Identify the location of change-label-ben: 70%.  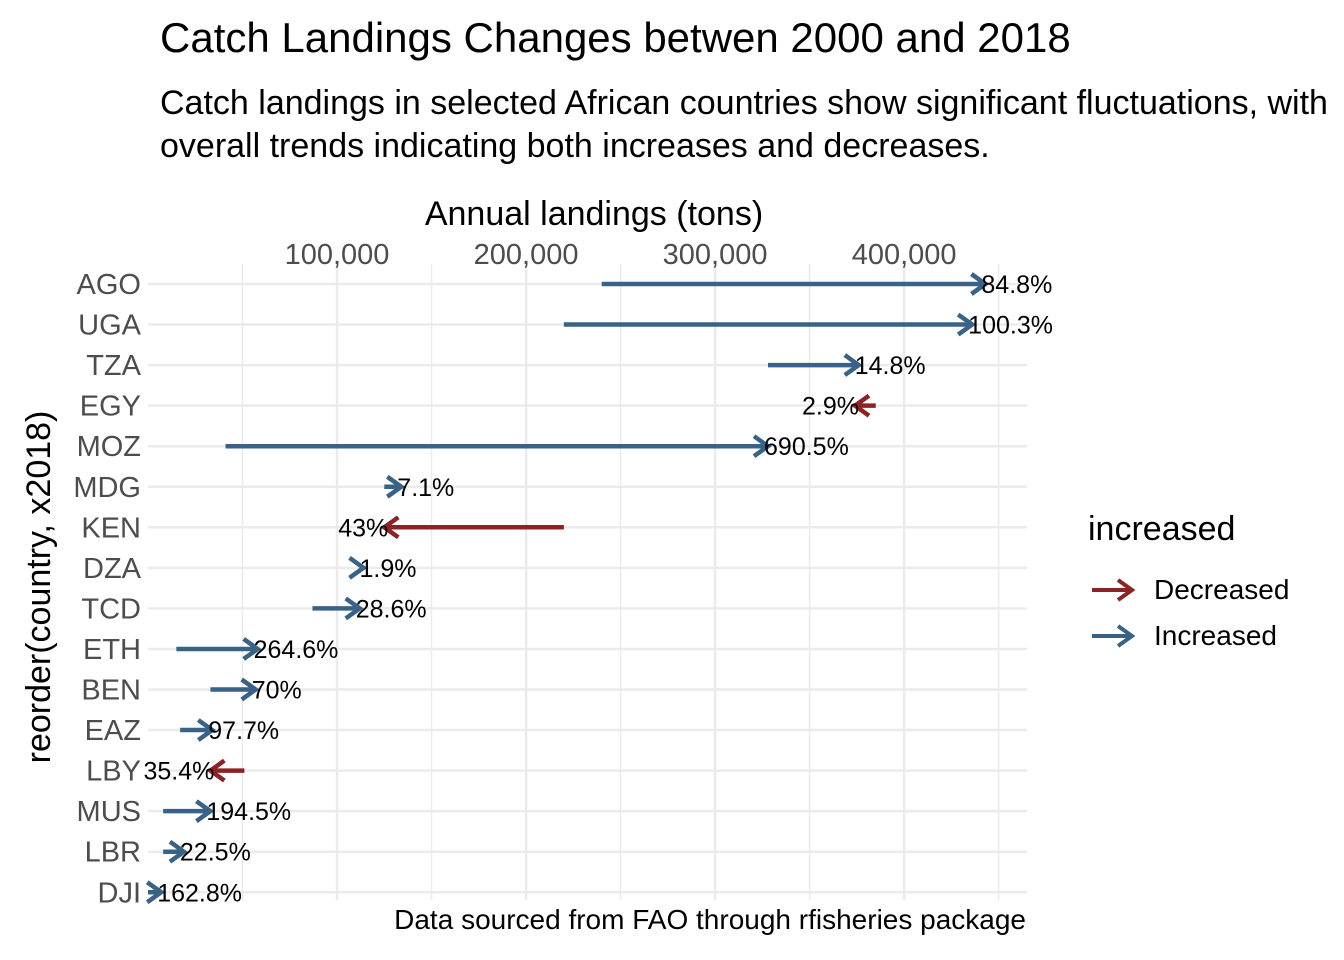
(277, 691).